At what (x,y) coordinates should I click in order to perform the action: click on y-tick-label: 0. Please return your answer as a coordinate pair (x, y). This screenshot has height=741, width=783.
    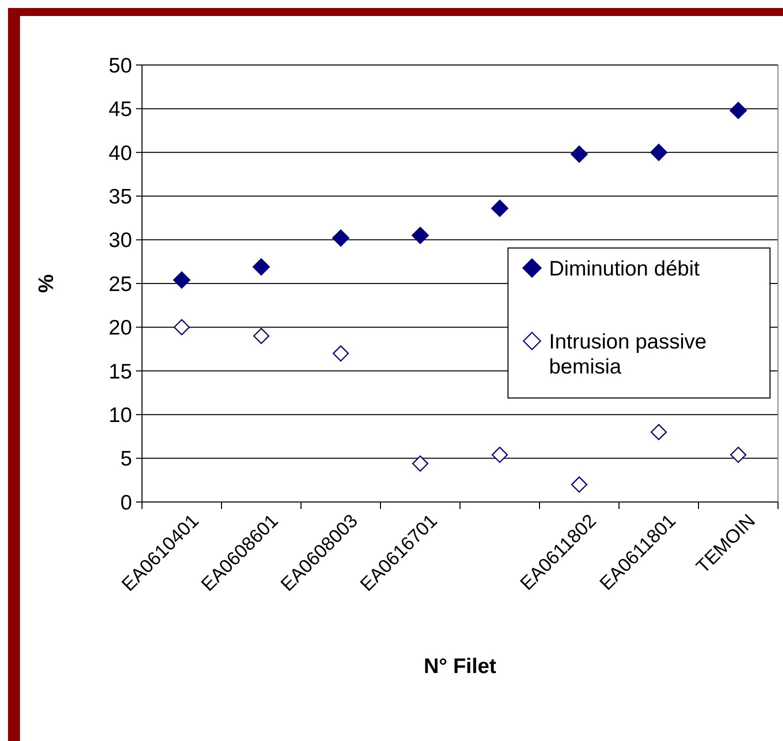
    Looking at the image, I should click on (126, 502).